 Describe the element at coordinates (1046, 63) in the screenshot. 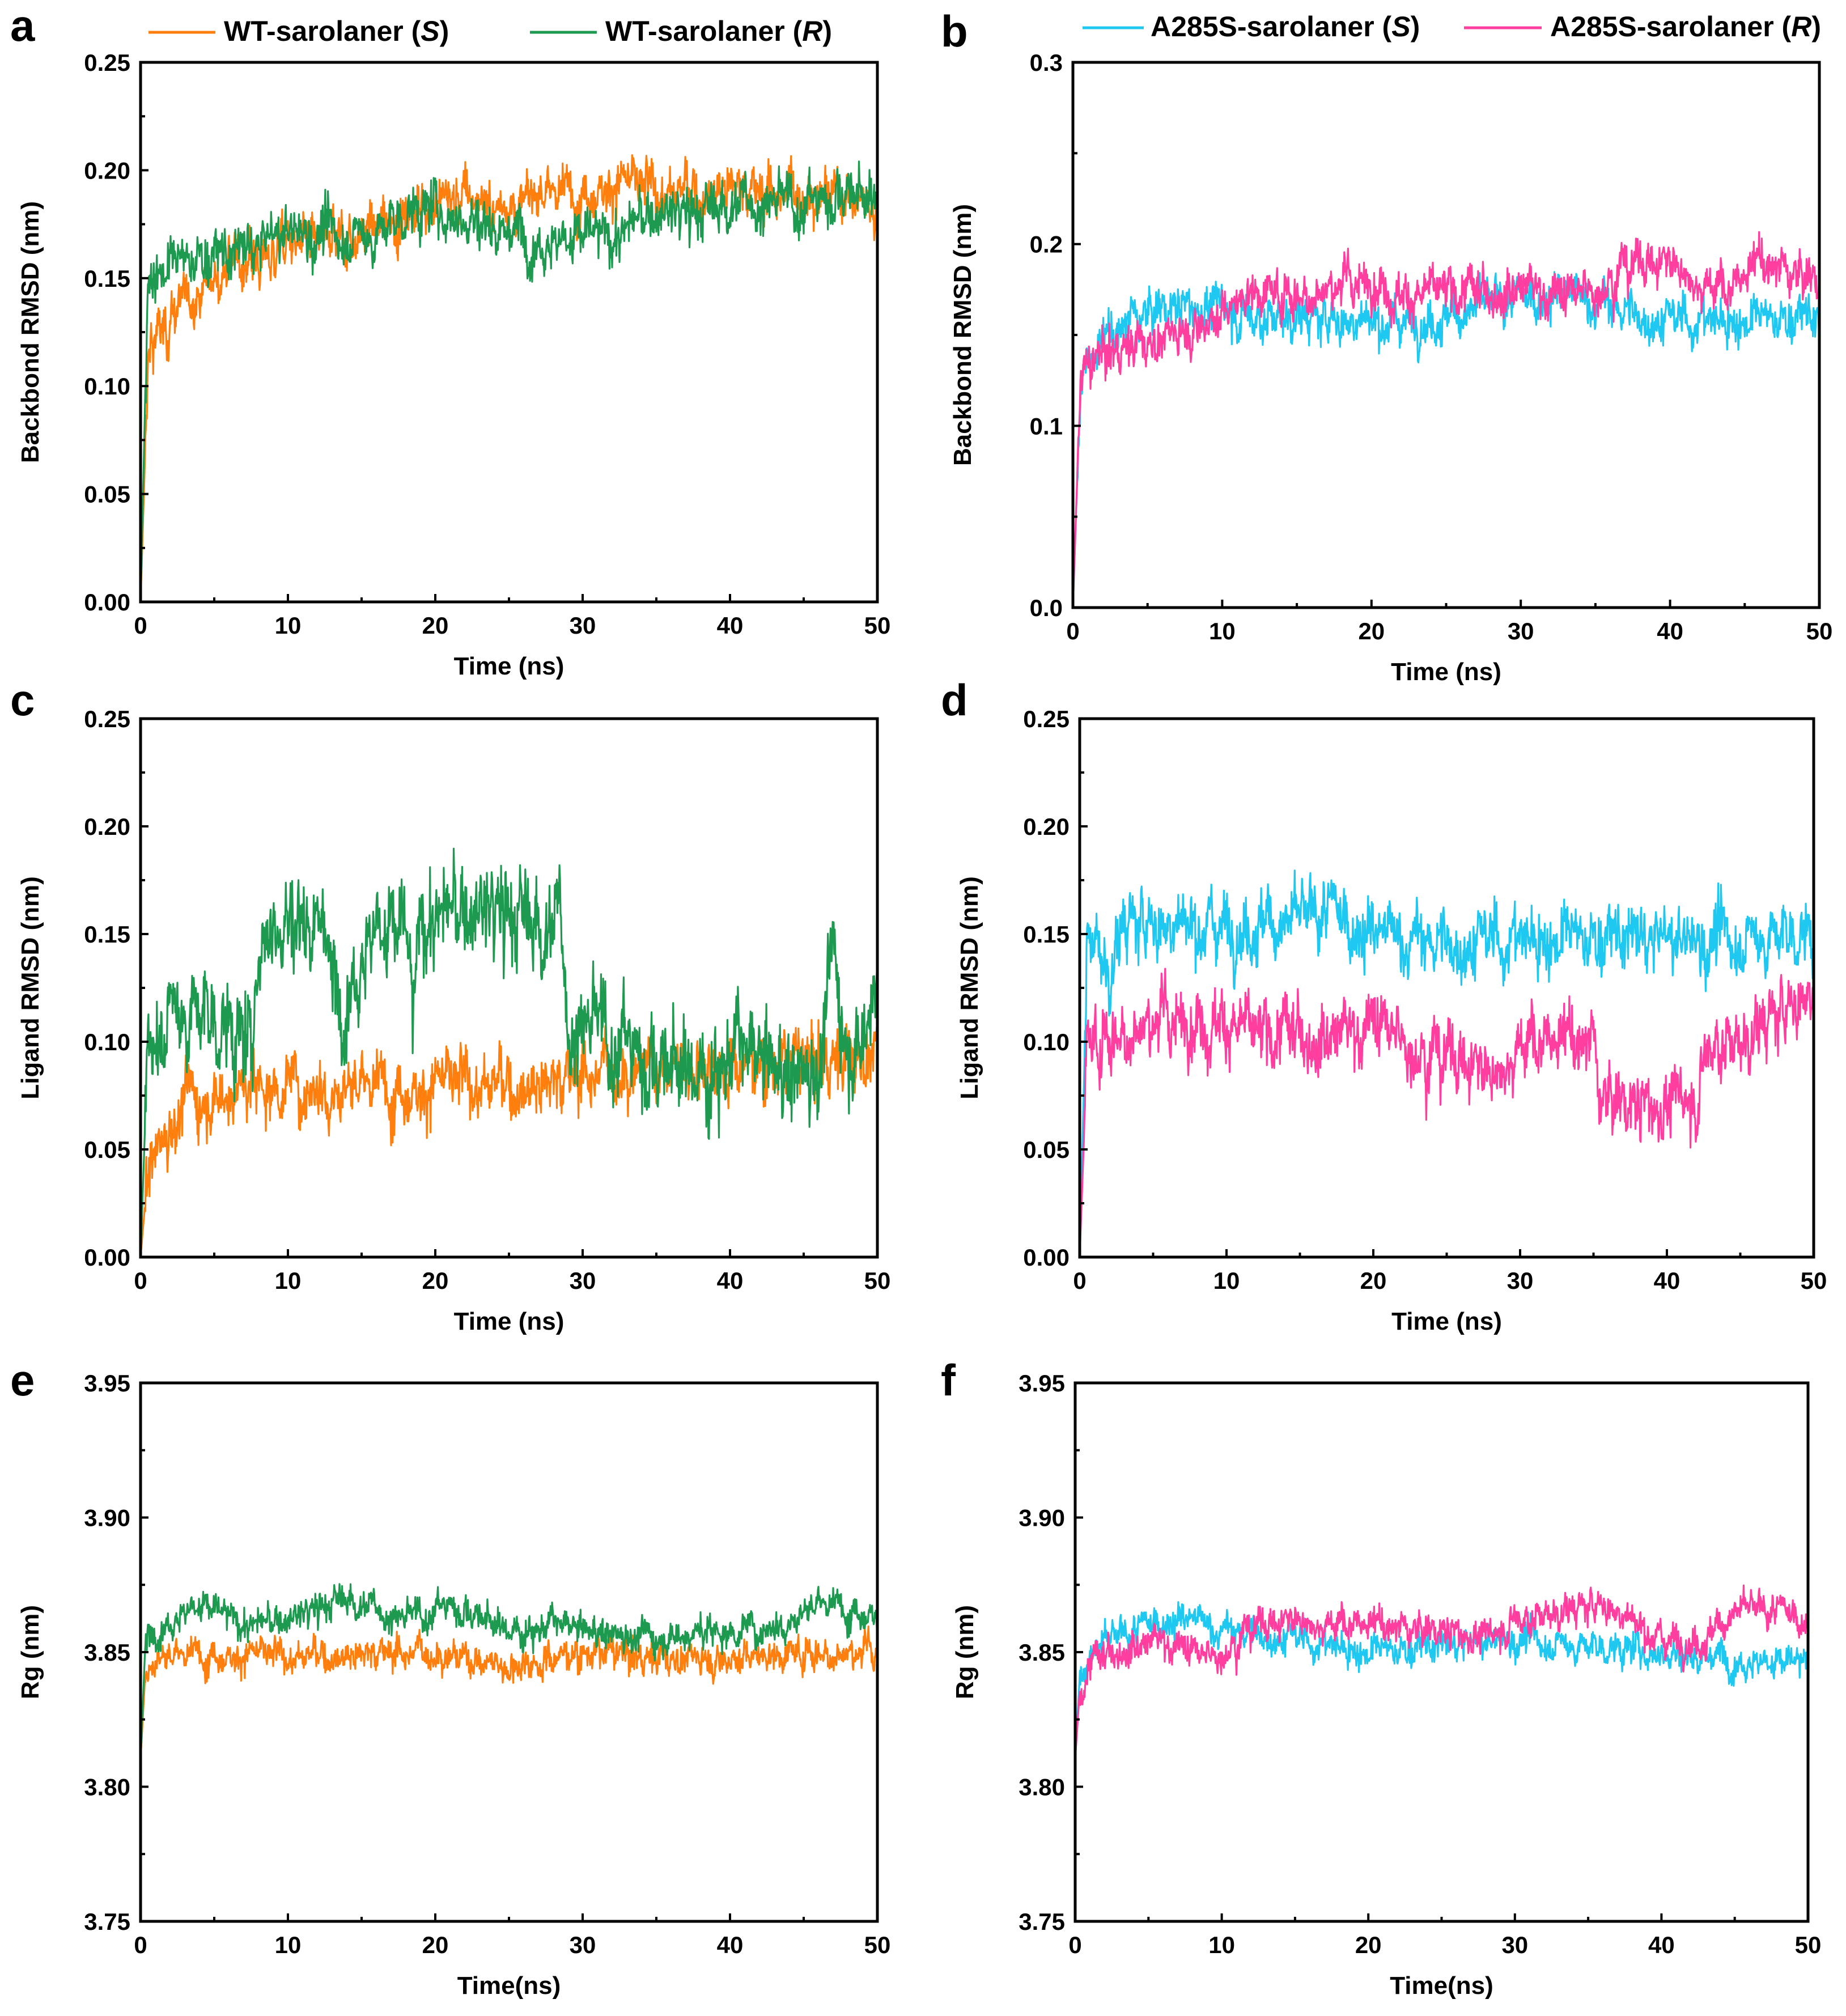

I see `y-tick-label: 0.3` at that location.